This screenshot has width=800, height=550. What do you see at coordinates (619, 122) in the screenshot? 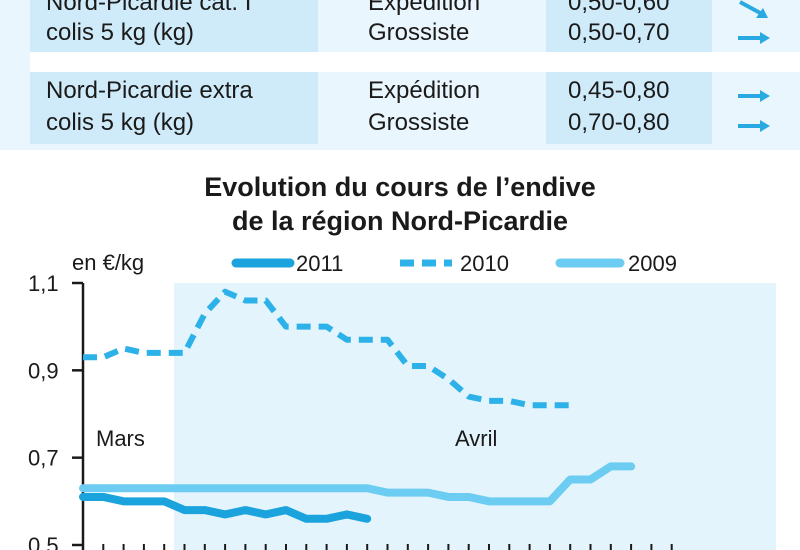
I see `price-range: 0,70-0,80` at bounding box center [619, 122].